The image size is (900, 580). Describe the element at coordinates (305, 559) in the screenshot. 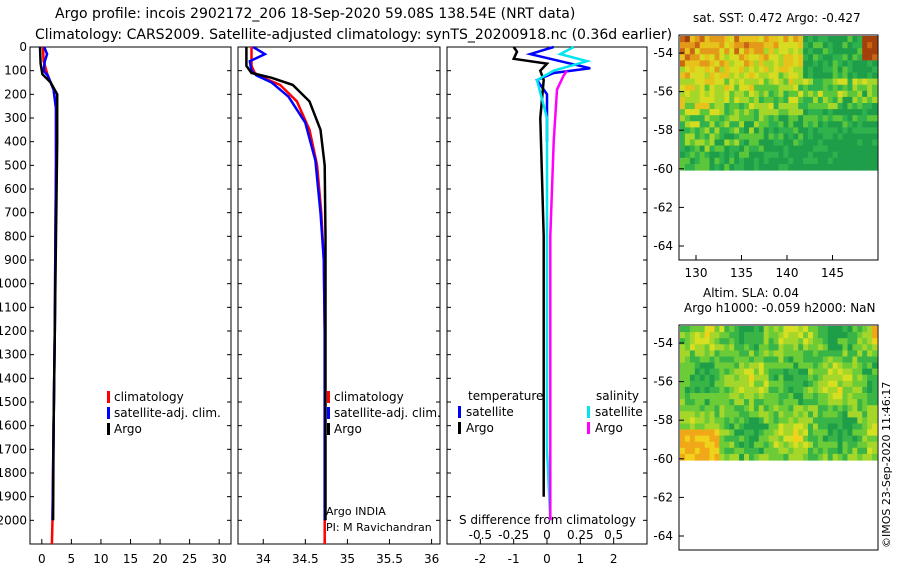

I see `x-tick-label: 34.5` at that location.